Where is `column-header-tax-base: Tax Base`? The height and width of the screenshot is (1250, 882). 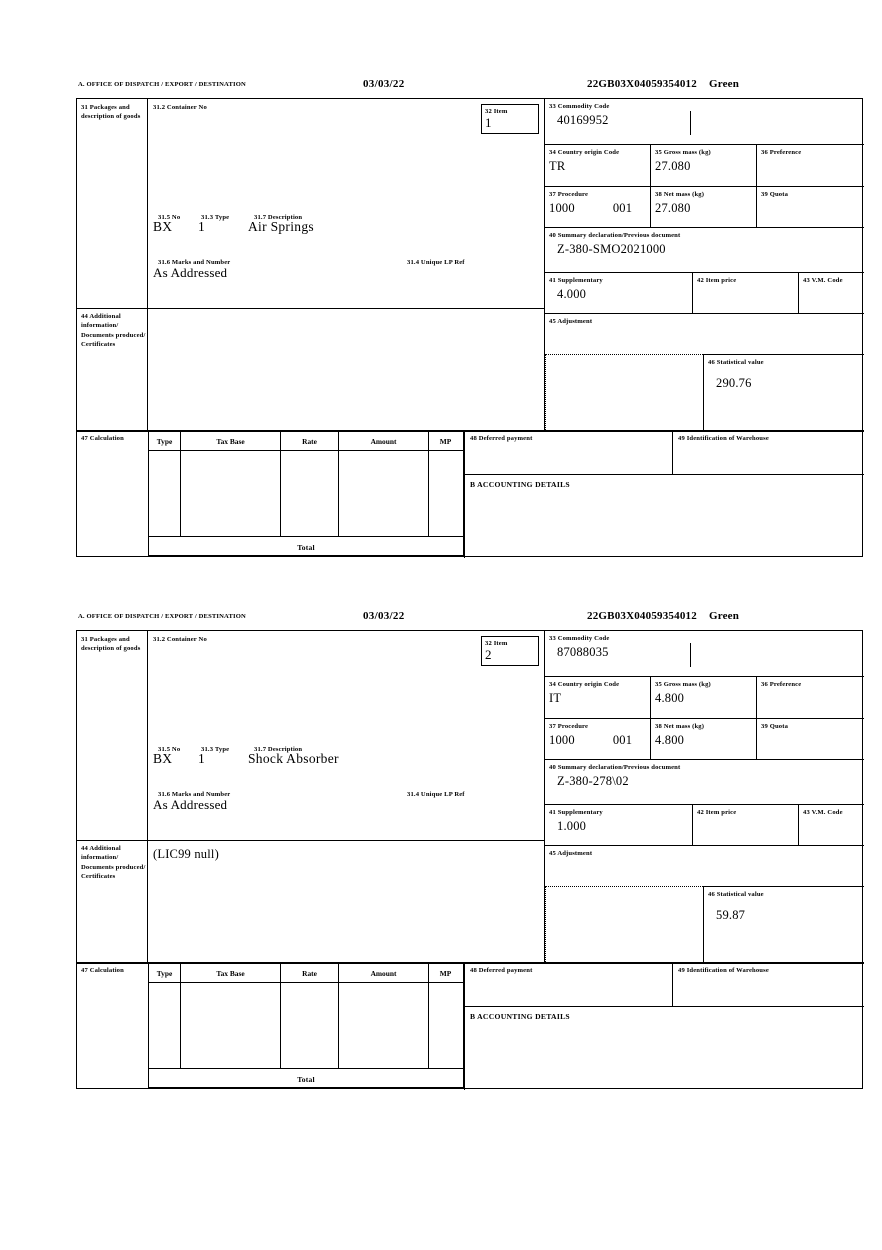 column-header-tax-base: Tax Base is located at coordinates (231, 441).